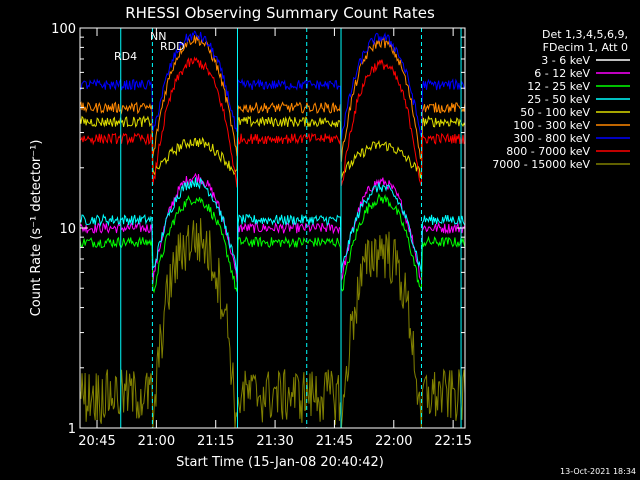 The height and width of the screenshot is (480, 640). What do you see at coordinates (72, 429) in the screenshot?
I see `y-tick-label-0: 1` at bounding box center [72, 429].